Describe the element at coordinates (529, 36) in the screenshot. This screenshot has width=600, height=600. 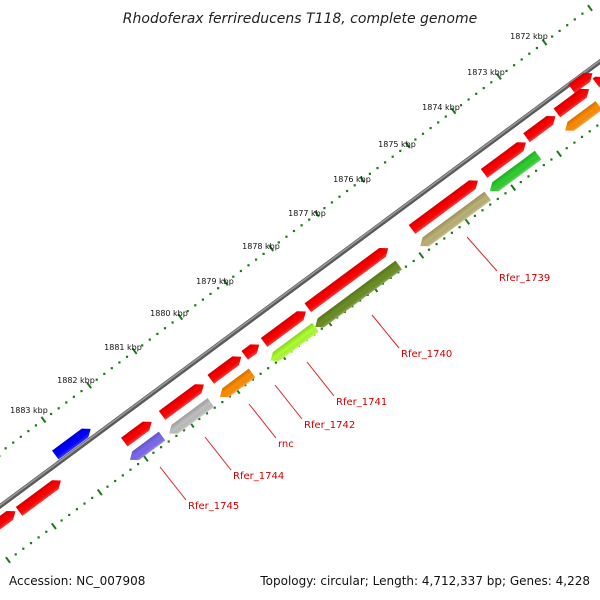
I see `kbp-label-1872: 1872 kbp` at that location.